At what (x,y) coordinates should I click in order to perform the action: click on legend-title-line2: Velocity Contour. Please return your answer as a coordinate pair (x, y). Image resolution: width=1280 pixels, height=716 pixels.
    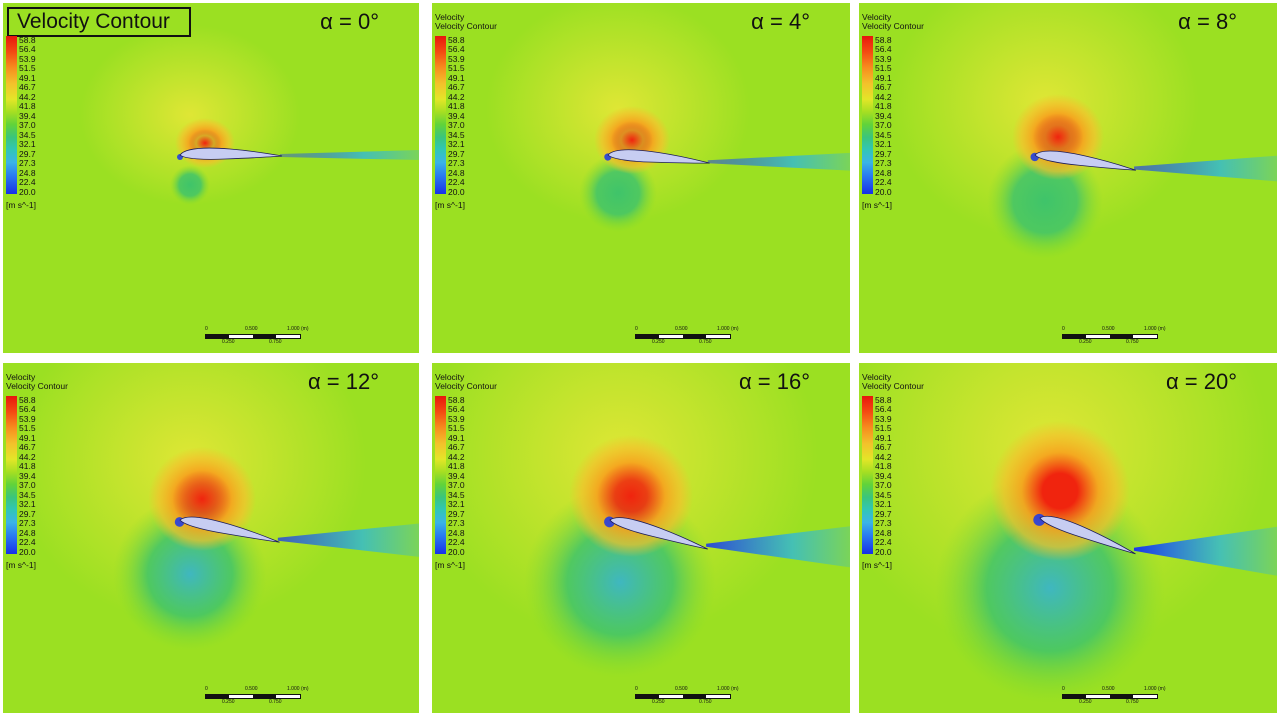
    Looking at the image, I should click on (466, 386).